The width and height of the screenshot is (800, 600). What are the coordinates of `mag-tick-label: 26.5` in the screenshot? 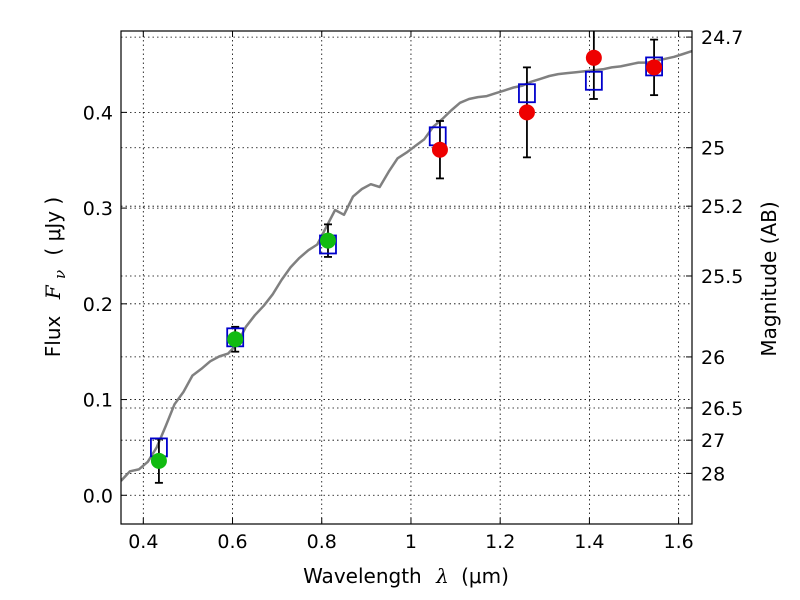 It's located at (722, 409).